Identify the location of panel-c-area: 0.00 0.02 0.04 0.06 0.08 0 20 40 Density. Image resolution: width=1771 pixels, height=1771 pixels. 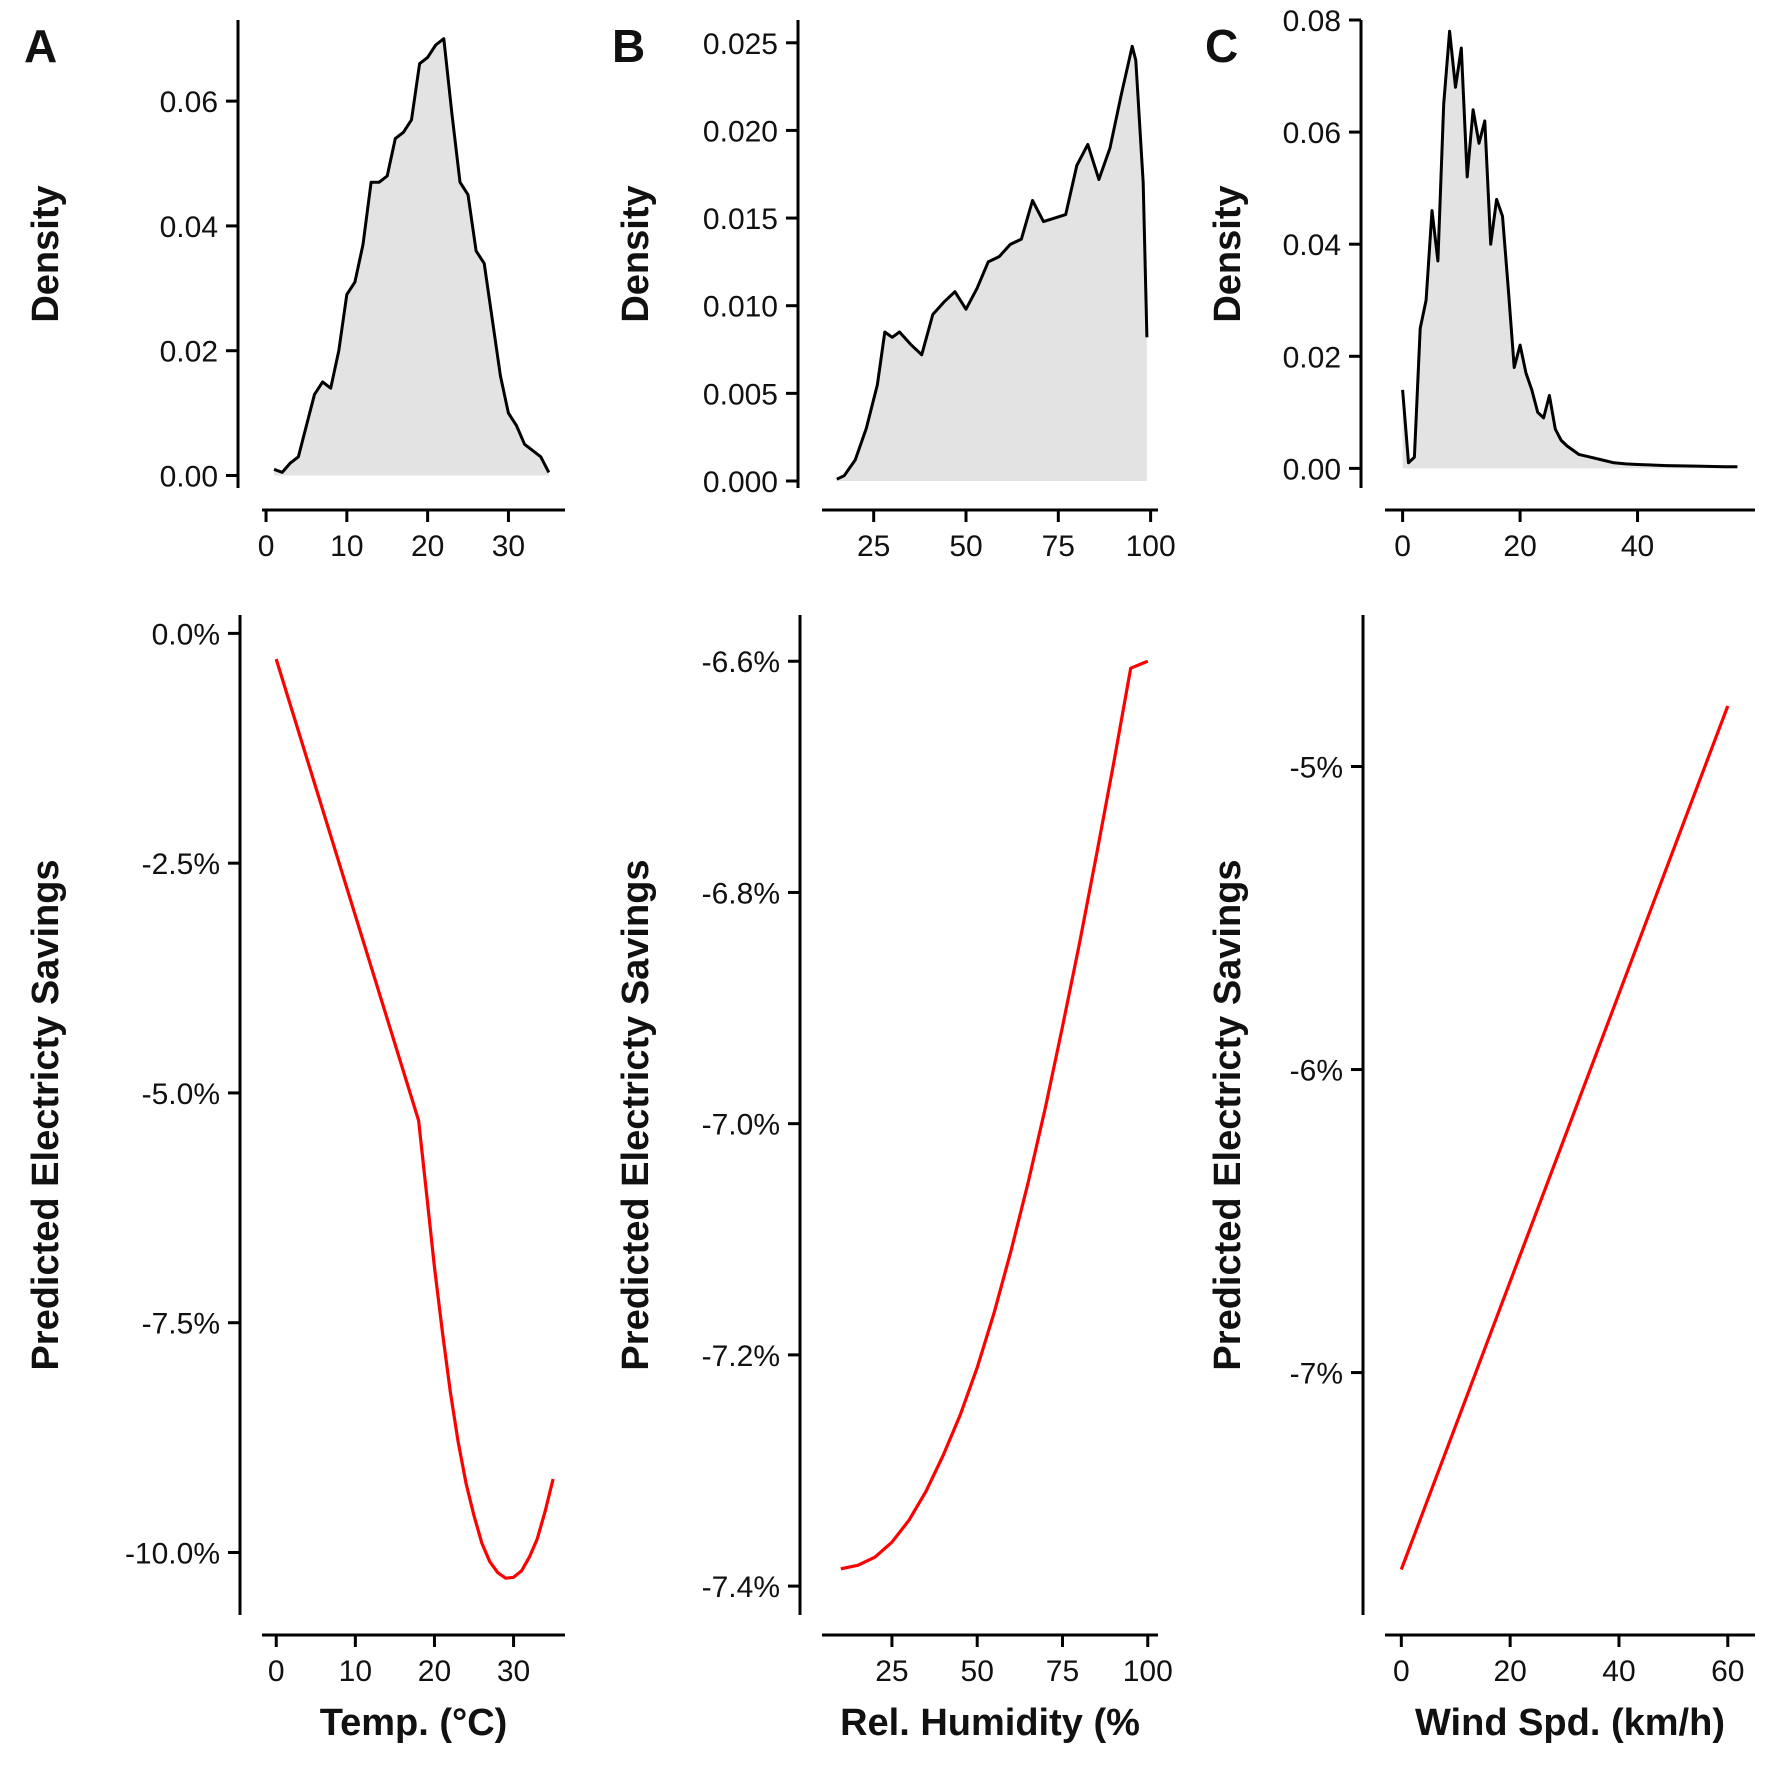
(1481, 284).